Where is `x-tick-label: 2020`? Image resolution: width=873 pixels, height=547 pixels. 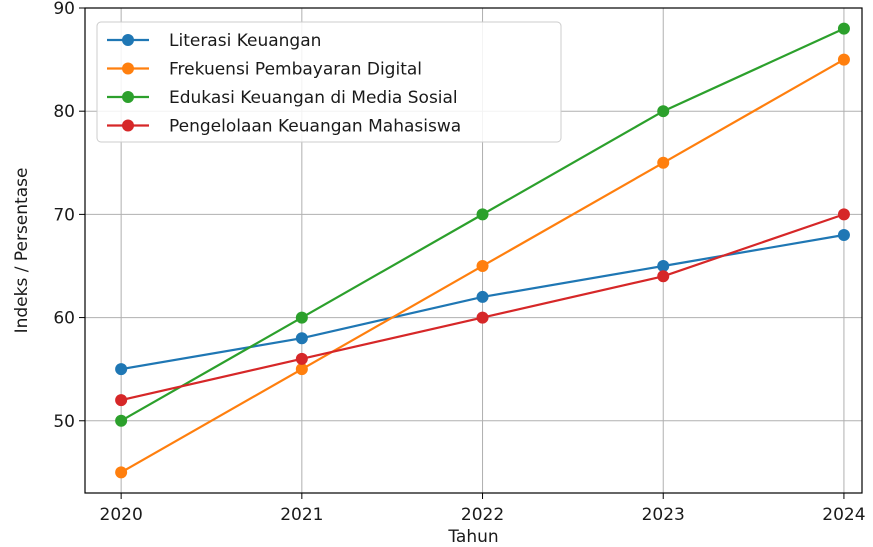 x-tick-label: 2020 is located at coordinates (121, 515).